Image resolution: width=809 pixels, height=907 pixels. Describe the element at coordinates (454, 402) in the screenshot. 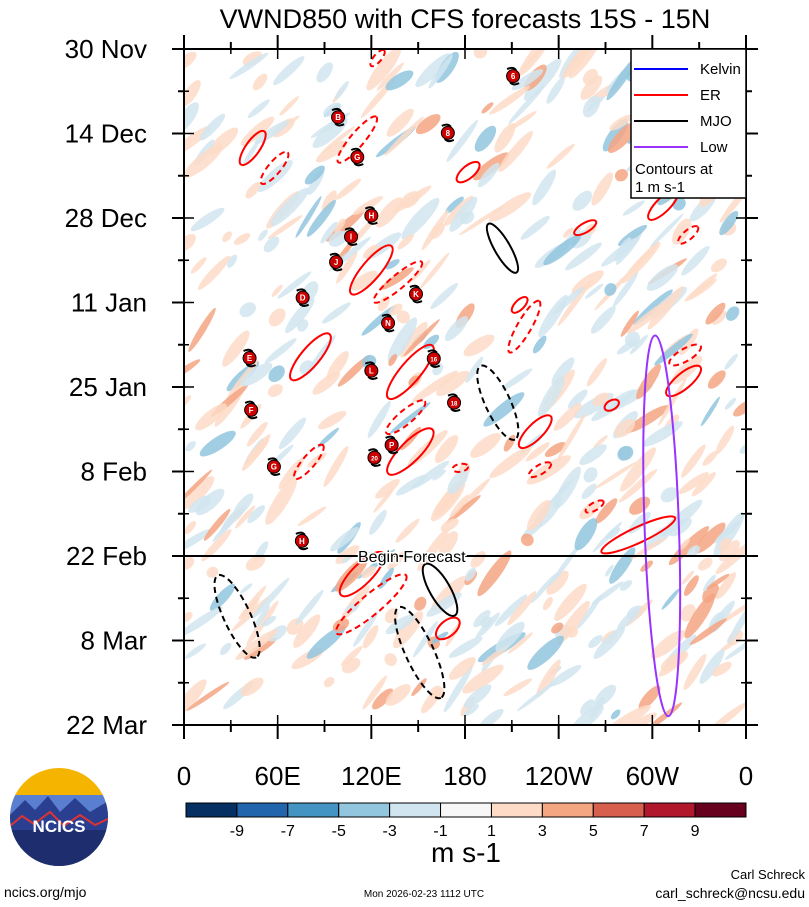

I see `storm-marker: 18` at that location.